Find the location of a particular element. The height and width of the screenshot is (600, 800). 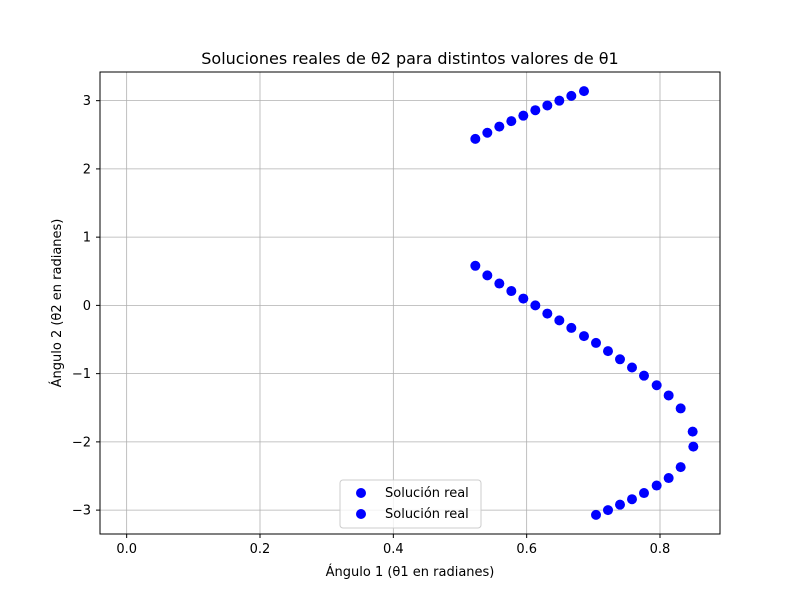

y-tick-label: −1 is located at coordinates (81, 374).